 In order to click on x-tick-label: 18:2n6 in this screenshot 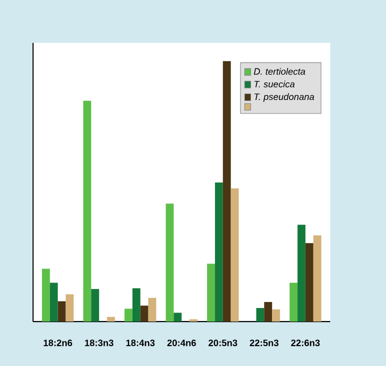, I will do `click(58, 342)`.